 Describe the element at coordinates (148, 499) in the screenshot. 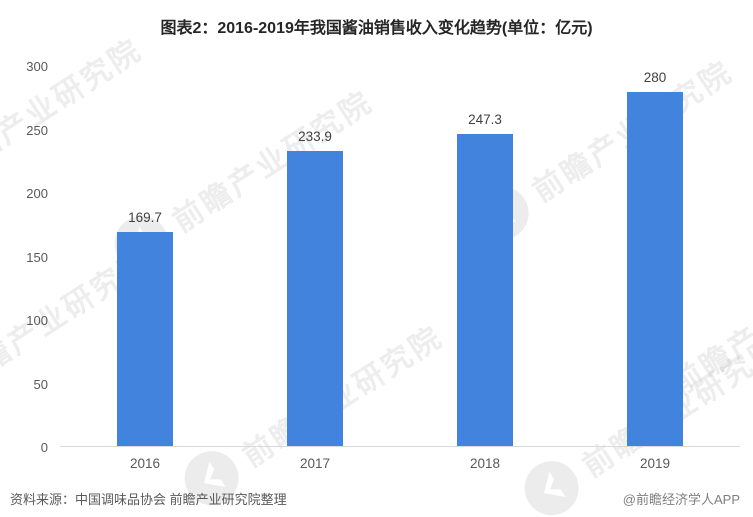

I see `source-note: 资料来源：中国调味品协会 前瞻产业研究院整理` at that location.